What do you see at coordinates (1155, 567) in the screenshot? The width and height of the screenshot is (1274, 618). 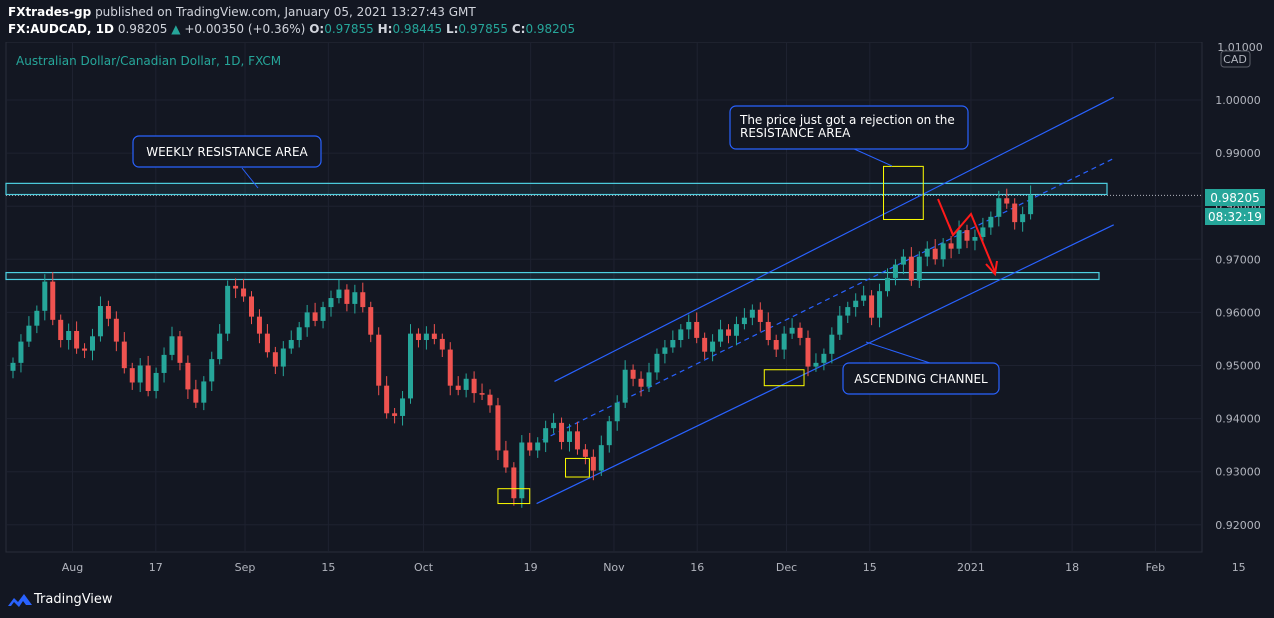 I see `time-tick-label: Feb` at bounding box center [1155, 567].